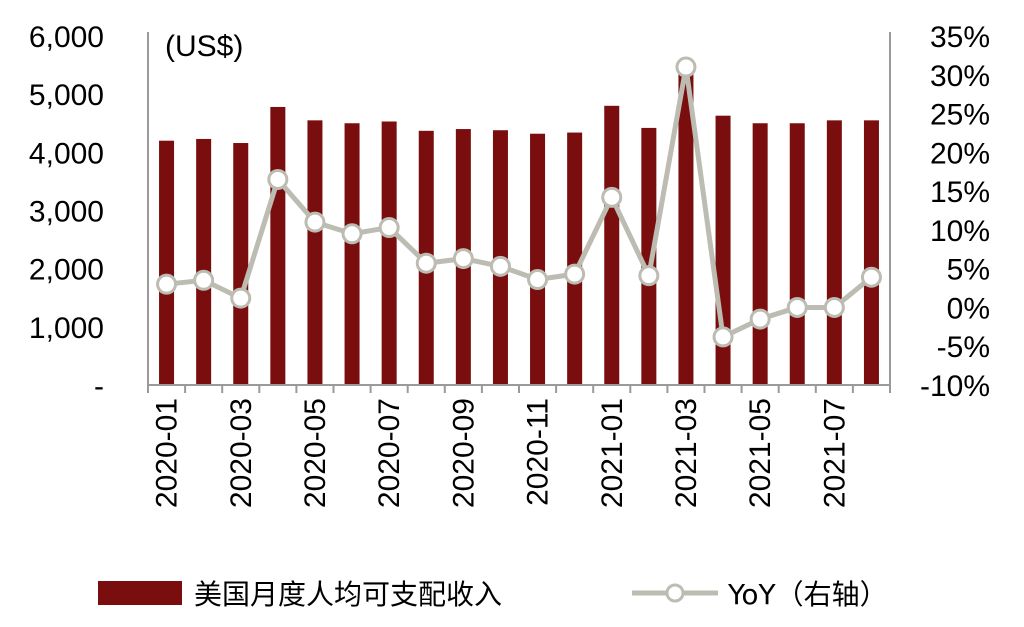  Describe the element at coordinates (512, 595) in the screenshot. I see `legend: 美国月度人均可支配收入 YoY（右轴）` at that location.